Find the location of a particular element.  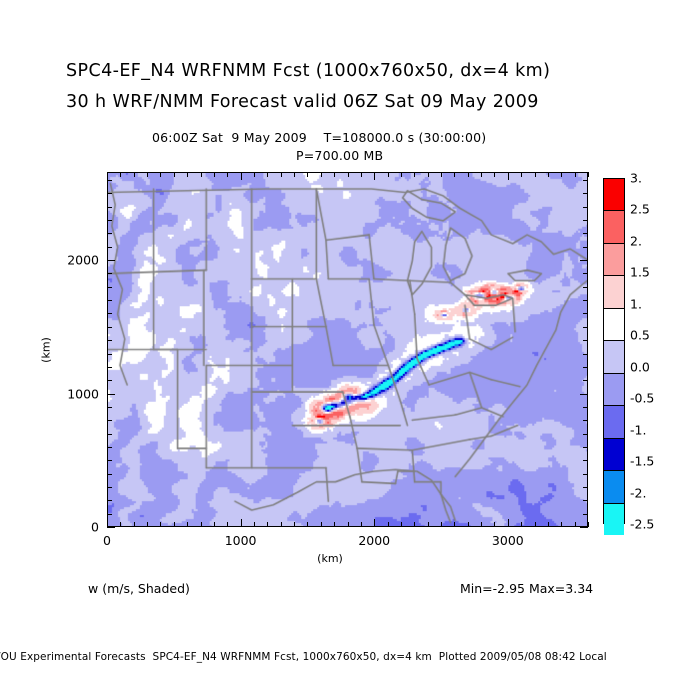

field-caption: w (m/s, Shaded) is located at coordinates (139, 588).